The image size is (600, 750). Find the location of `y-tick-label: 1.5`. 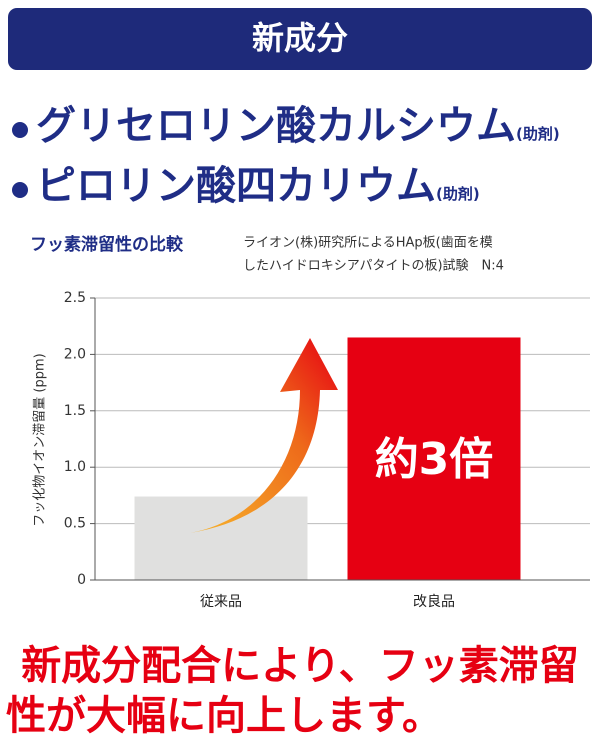

y-tick-label: 1.5 is located at coordinates (75, 411).